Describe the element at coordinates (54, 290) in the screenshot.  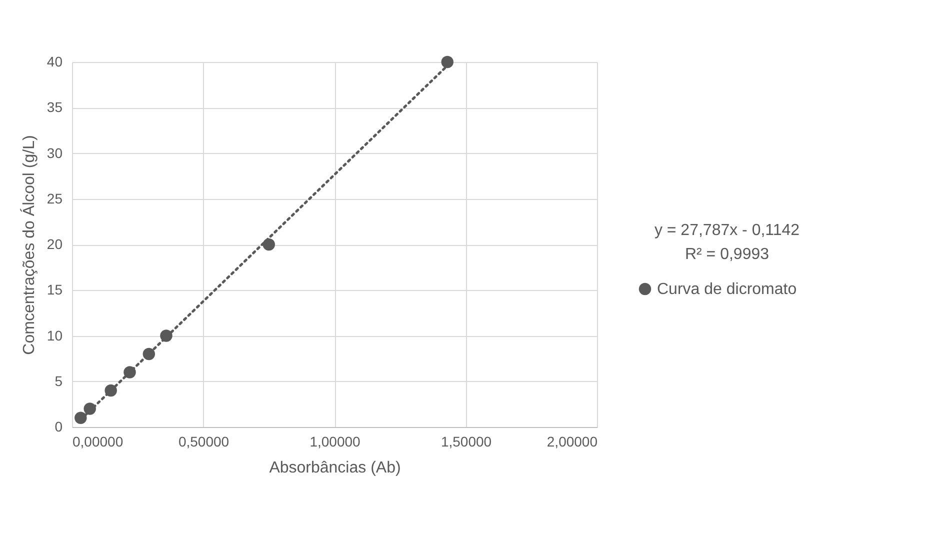
I see `y-tick-label: 15` at that location.